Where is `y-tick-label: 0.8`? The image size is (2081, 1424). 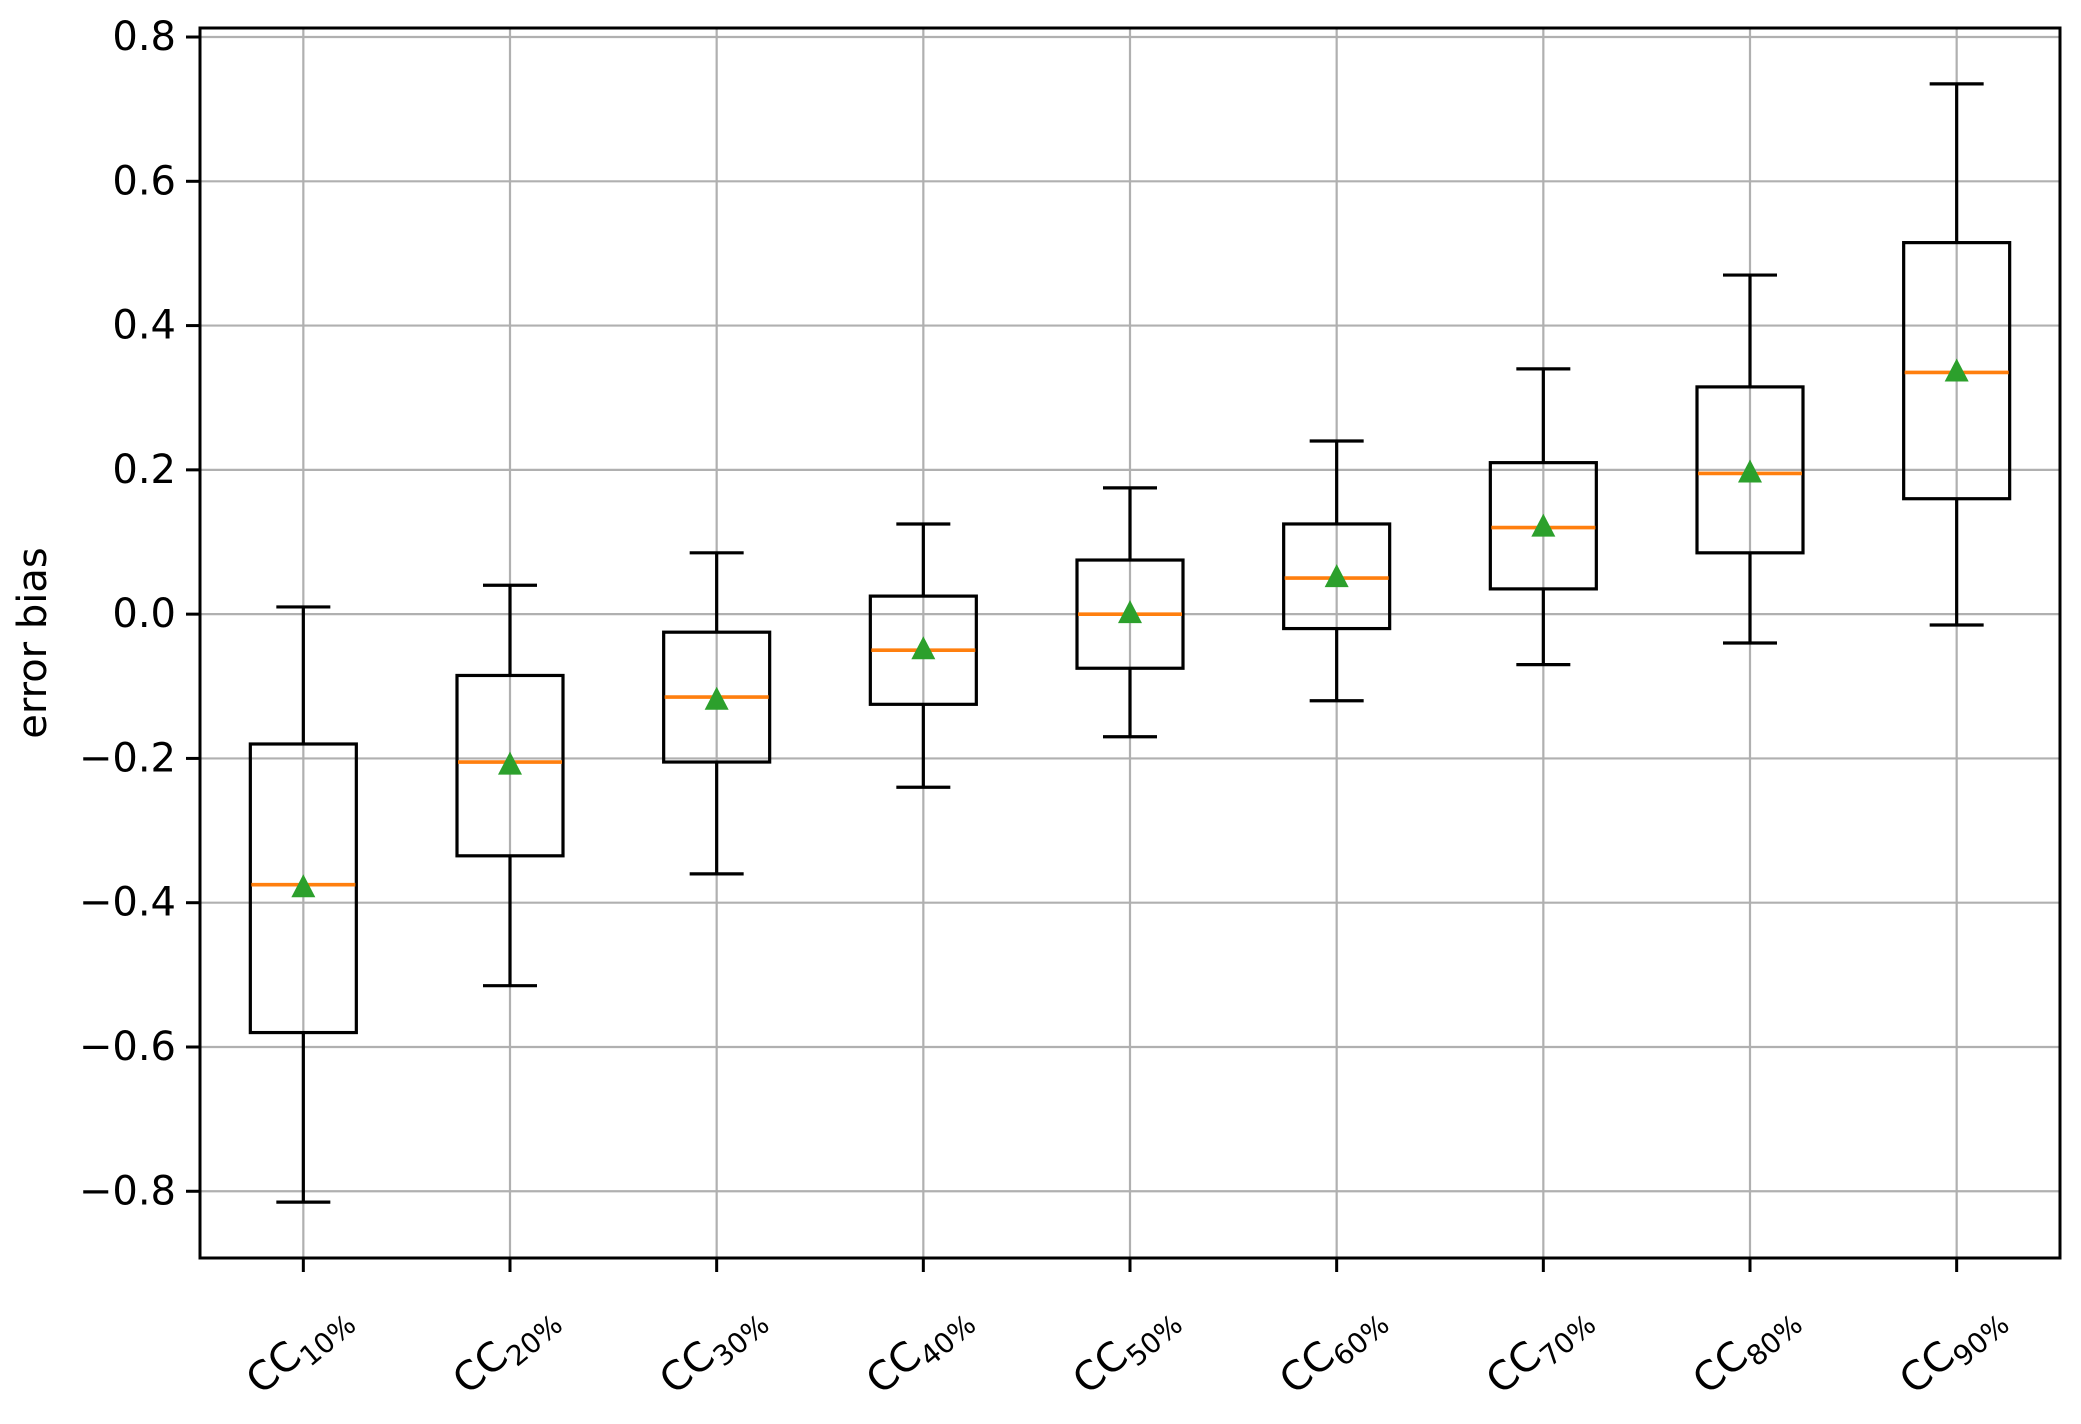
y-tick-label: 0.8 is located at coordinates (144, 37).